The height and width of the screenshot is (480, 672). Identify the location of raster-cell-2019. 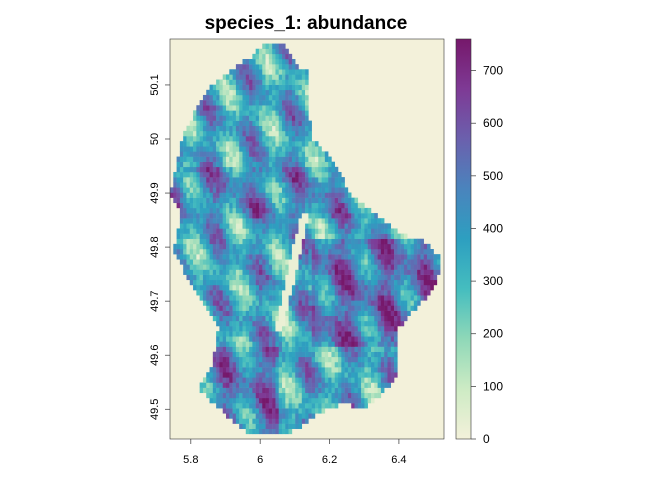
(323, 252).